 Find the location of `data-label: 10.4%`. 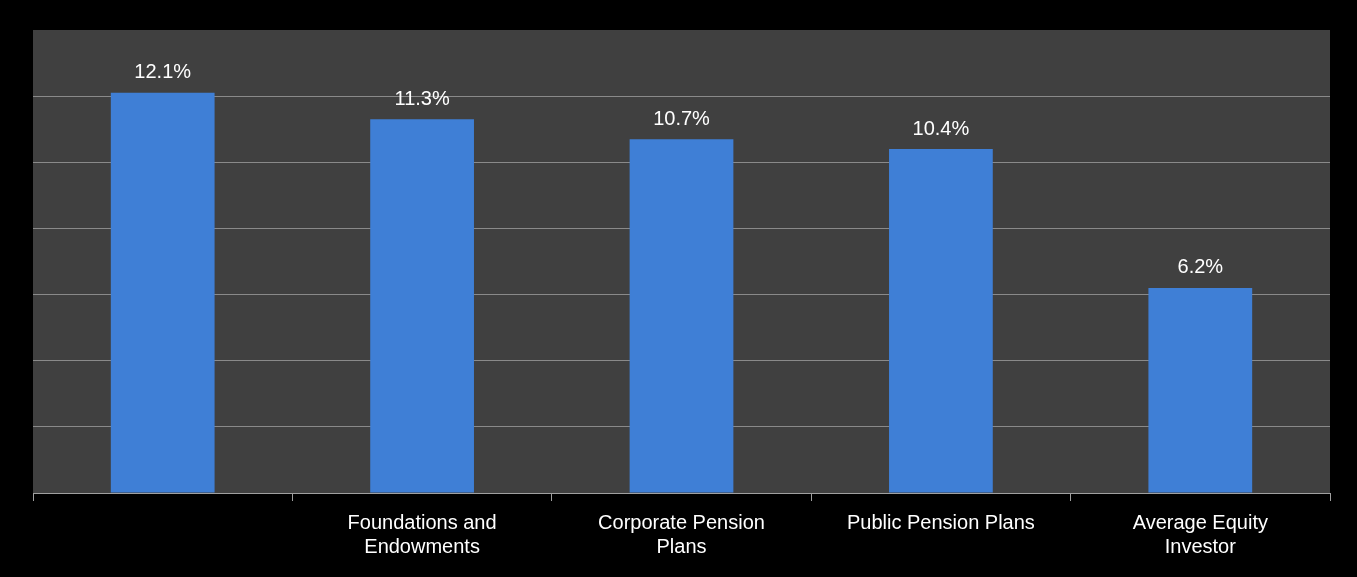

data-label: 10.4% is located at coordinates (941, 127).